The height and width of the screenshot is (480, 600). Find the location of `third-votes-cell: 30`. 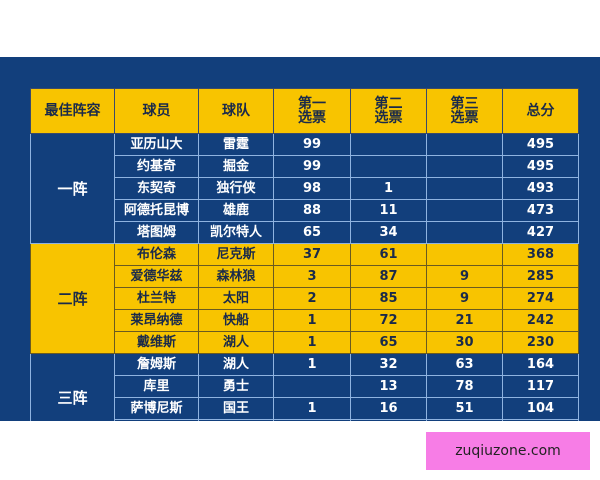

third-votes-cell: 30 is located at coordinates (464, 342).